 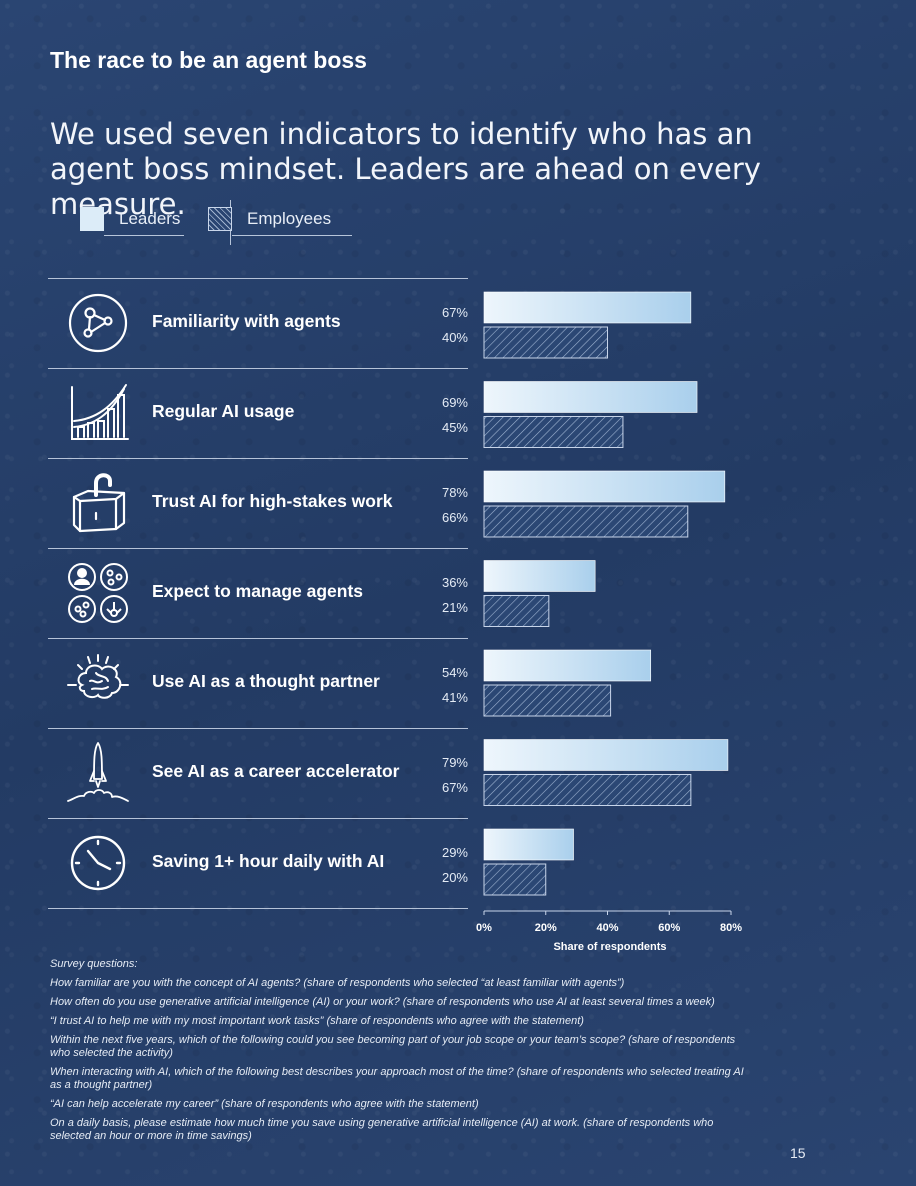 I want to click on x-tick-label: 20%, so click(x=546, y=928).